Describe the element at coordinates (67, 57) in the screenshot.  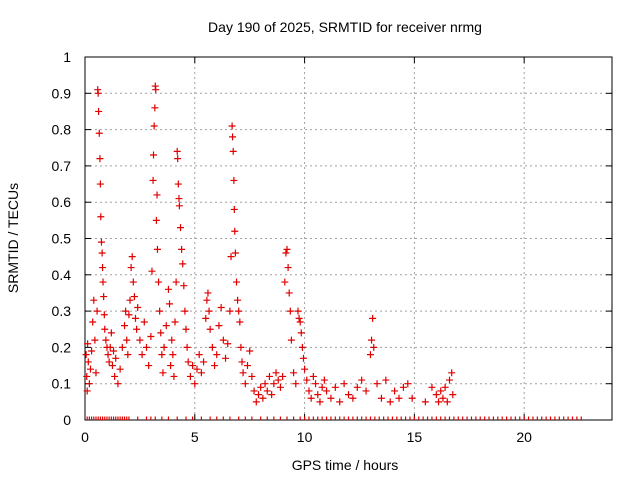
I see `y-tick-label: 1` at that location.